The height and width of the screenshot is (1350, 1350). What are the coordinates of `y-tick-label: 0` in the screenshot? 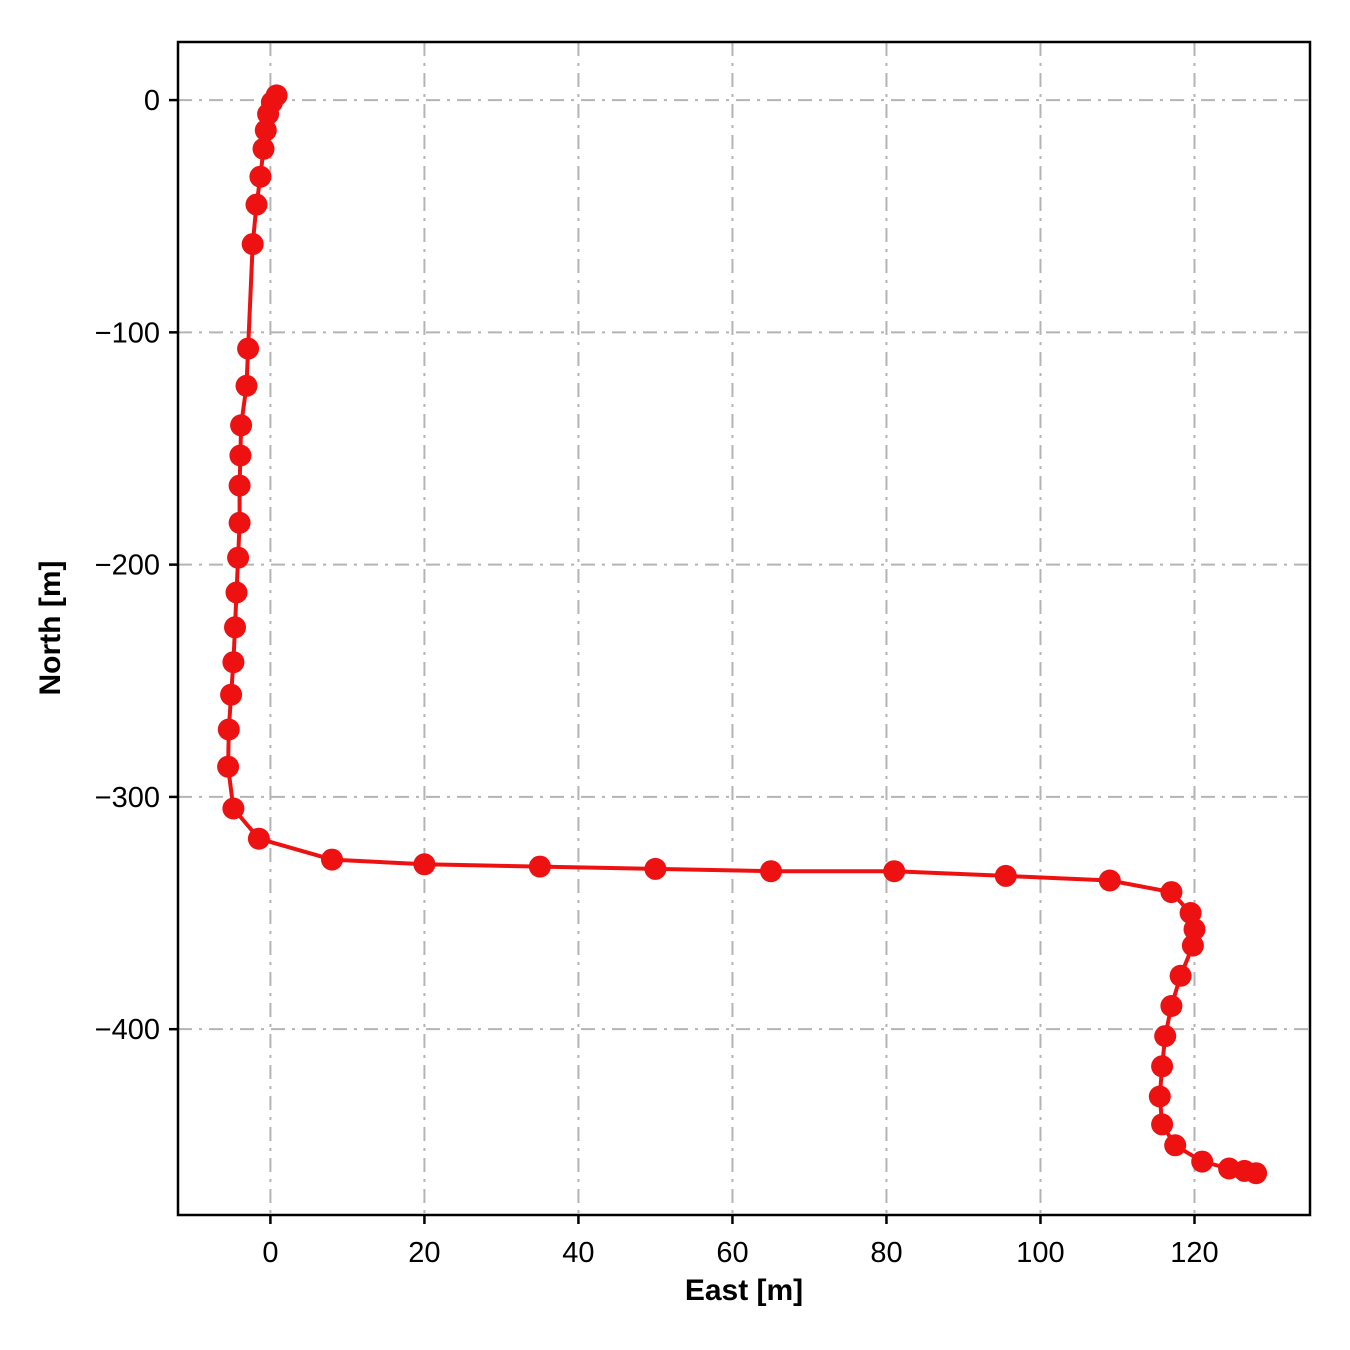 It's located at (152, 101).